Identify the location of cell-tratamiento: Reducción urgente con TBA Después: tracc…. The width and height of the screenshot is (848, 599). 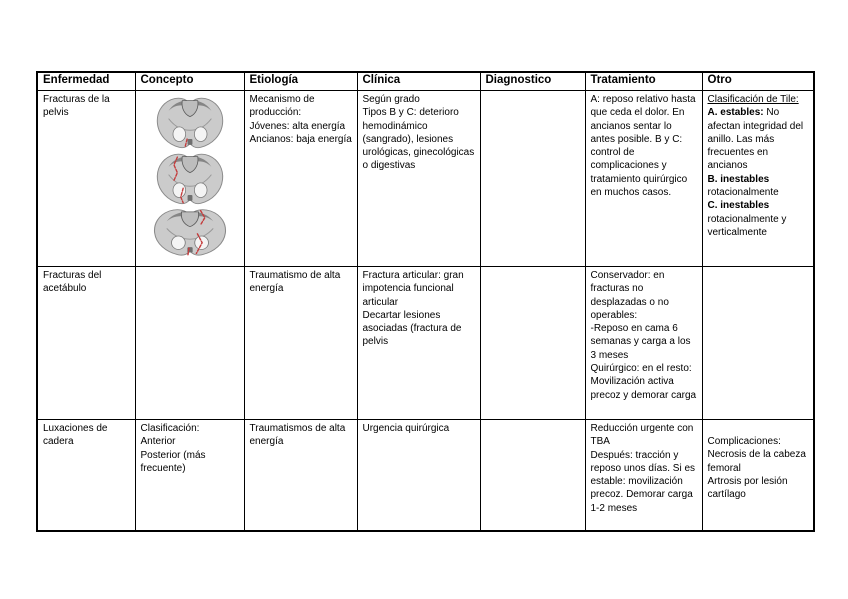
(643, 468).